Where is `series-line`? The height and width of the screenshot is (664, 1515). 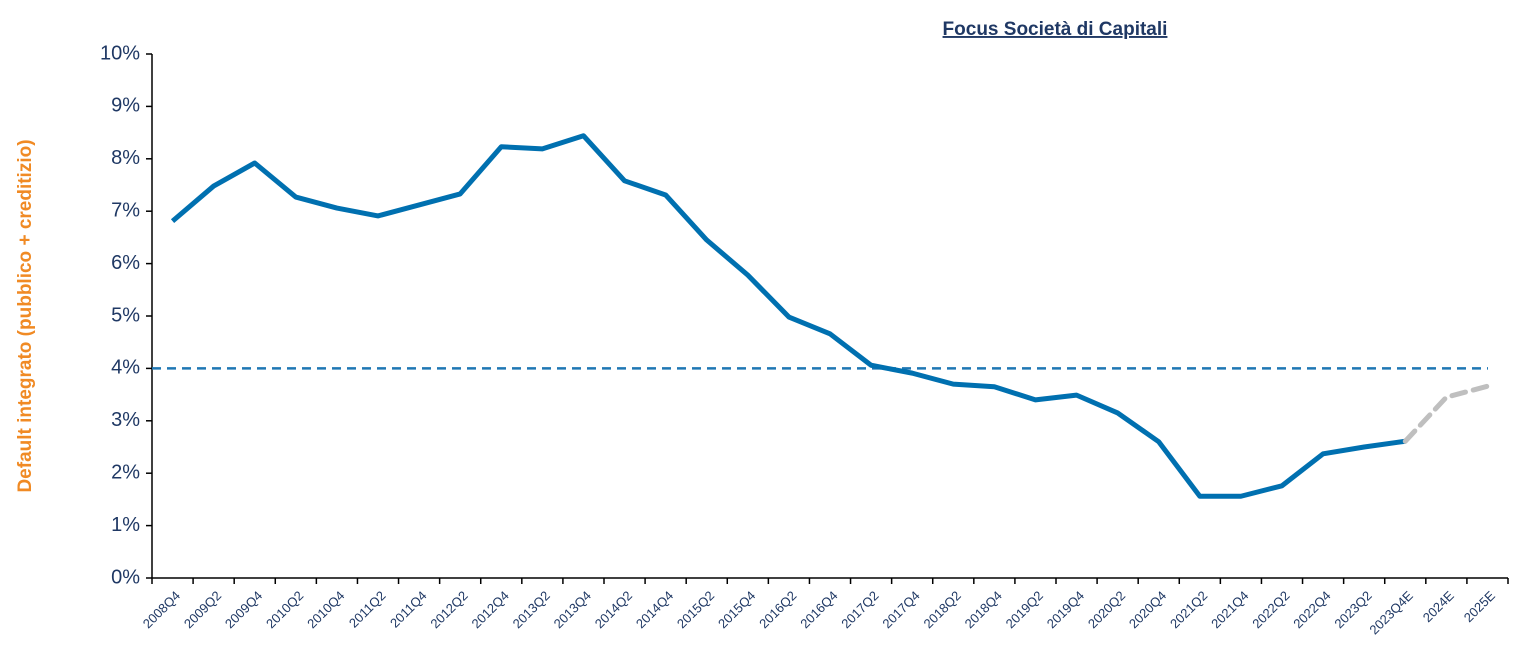
series-line is located at coordinates (1446, 413).